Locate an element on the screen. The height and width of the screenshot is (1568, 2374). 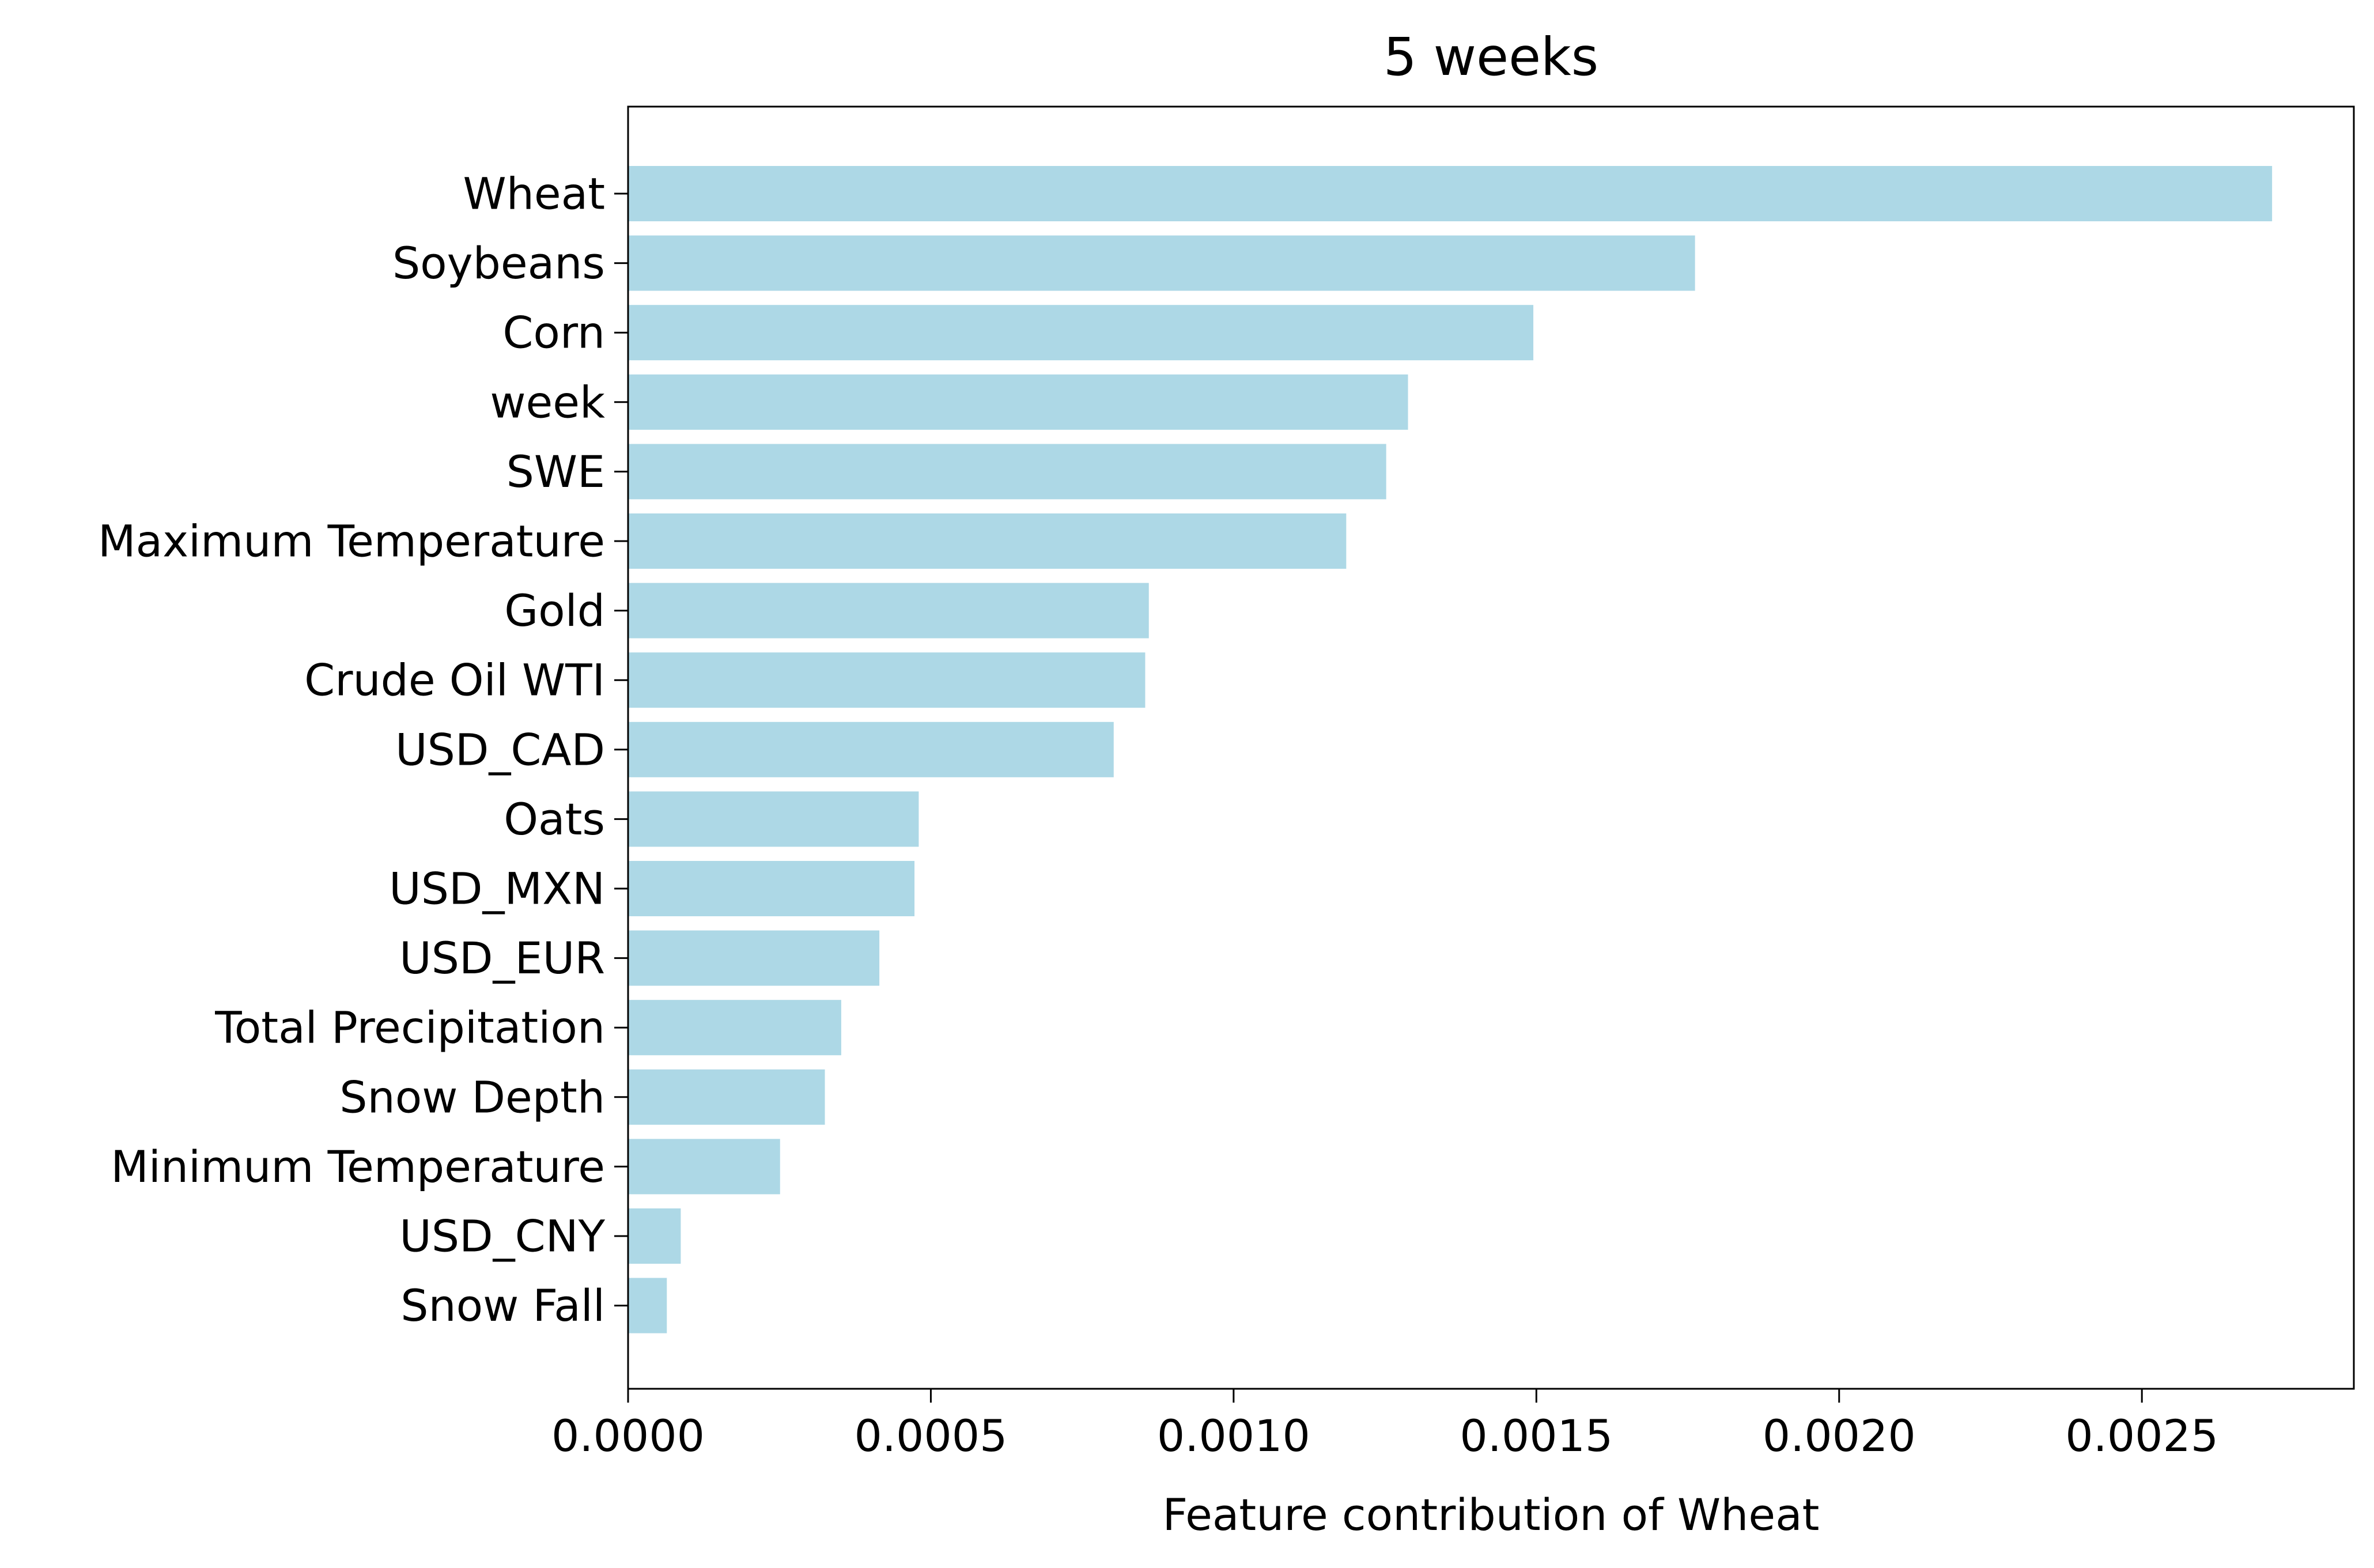
y-tick-label: USD_CNY is located at coordinates (502, 1237).